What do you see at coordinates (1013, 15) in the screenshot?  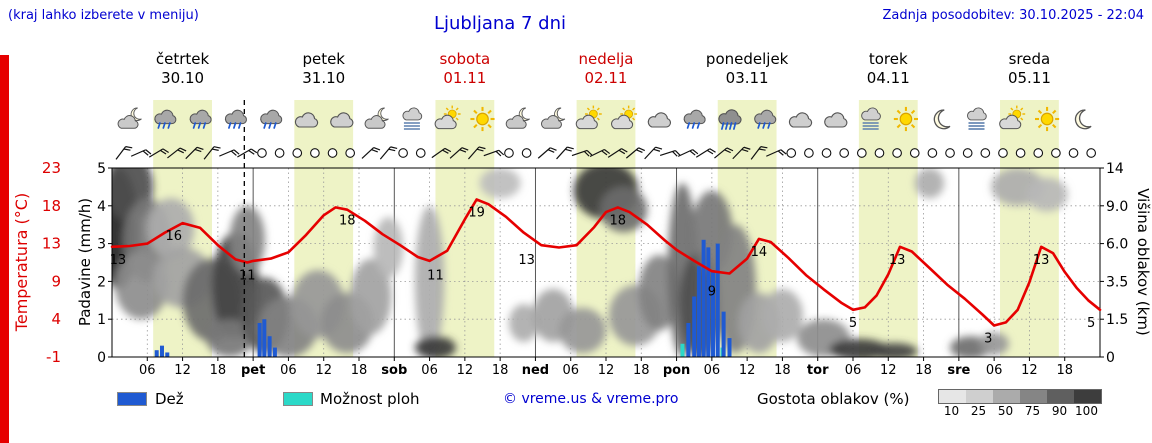 I see `last-update: Zadnja posodobitev: 30.10.2025 - 22:04` at bounding box center [1013, 15].